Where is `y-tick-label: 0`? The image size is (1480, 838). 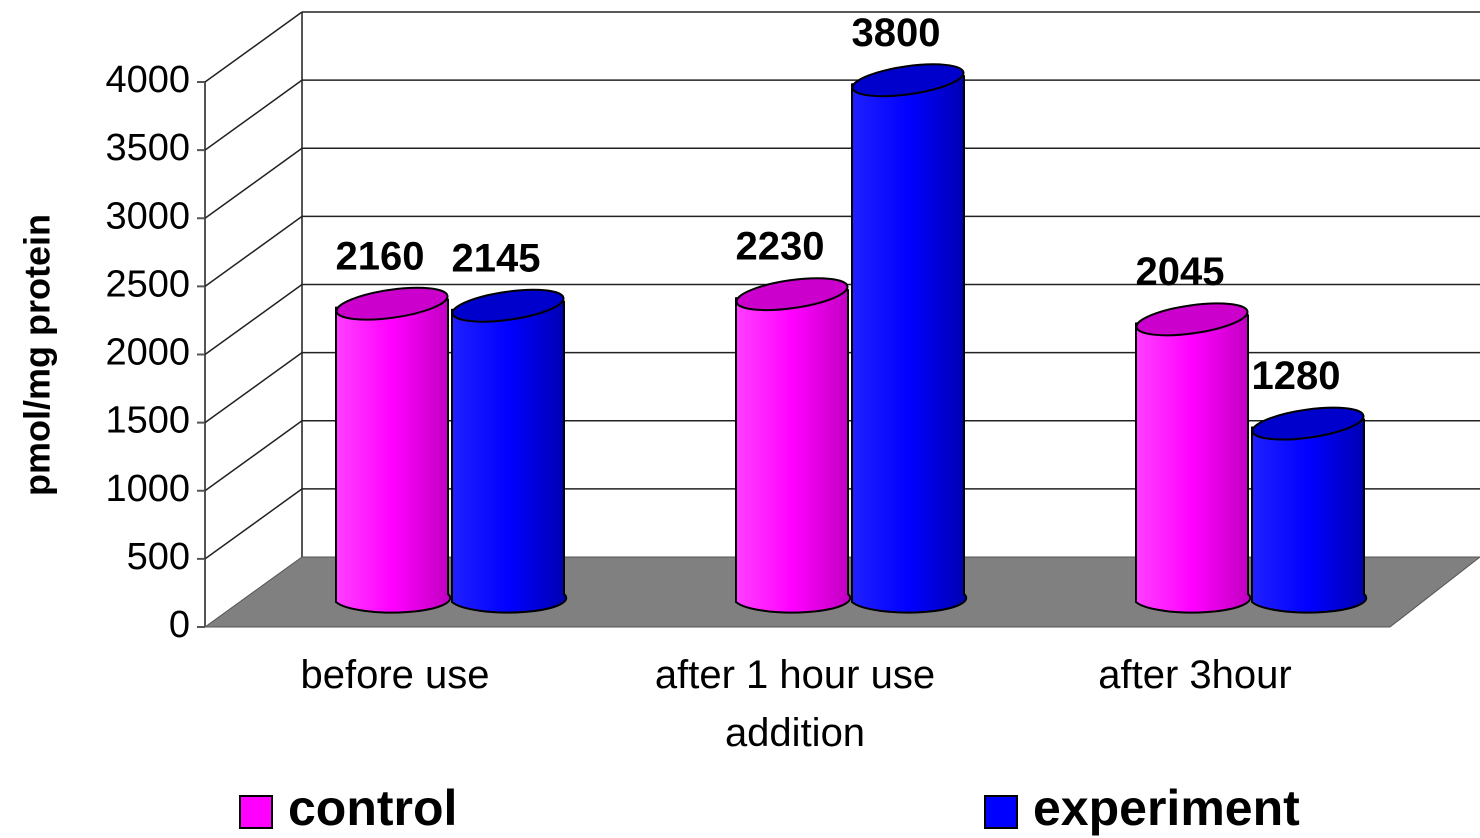
y-tick-label: 0 is located at coordinates (179, 625).